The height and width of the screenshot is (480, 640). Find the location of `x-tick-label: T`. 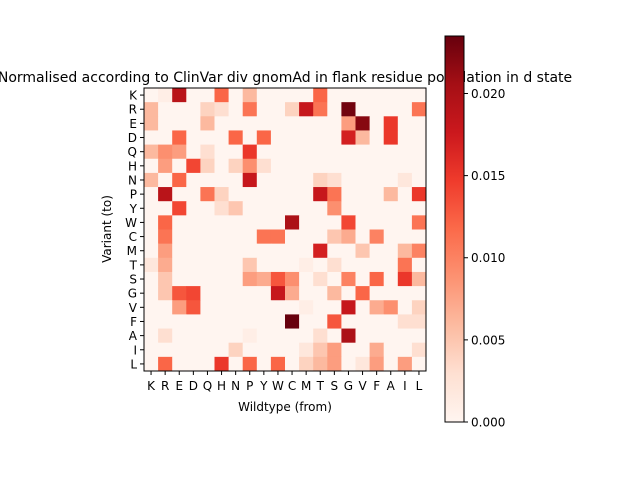

x-tick-label: T is located at coordinates (320, 386).